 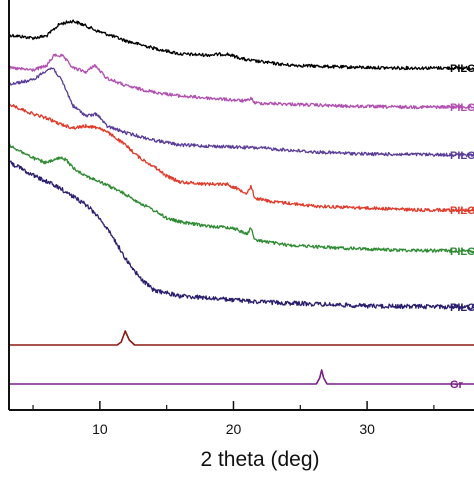 What do you see at coordinates (462, 211) in the screenshot?
I see `series-label-4: PILG` at bounding box center [462, 211].